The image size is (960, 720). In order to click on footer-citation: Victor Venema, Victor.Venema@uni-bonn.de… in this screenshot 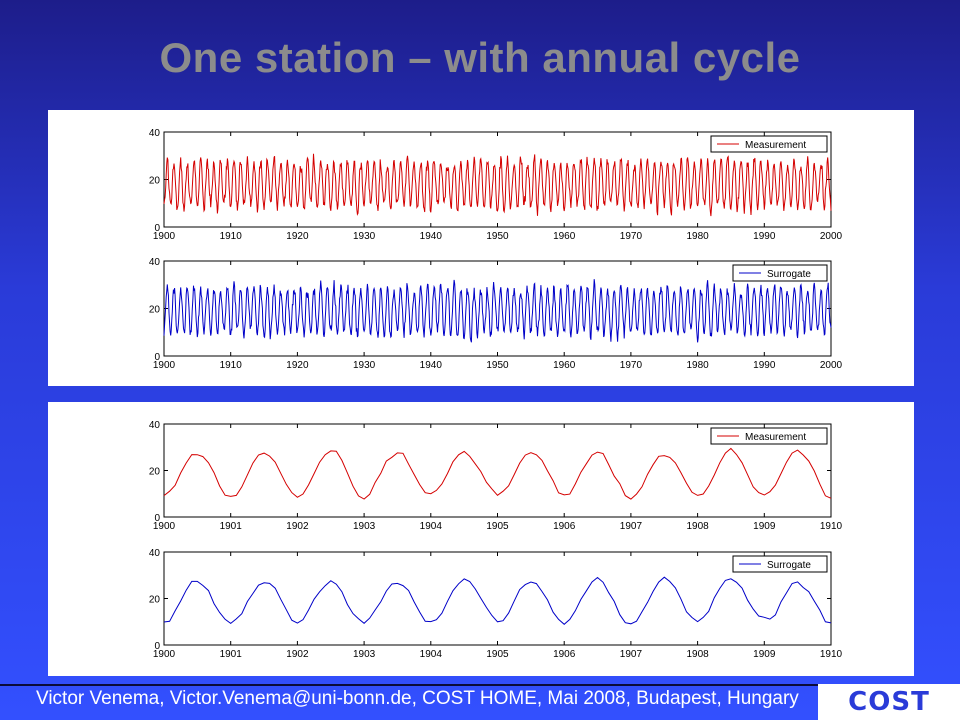, I will do `click(417, 698)`.